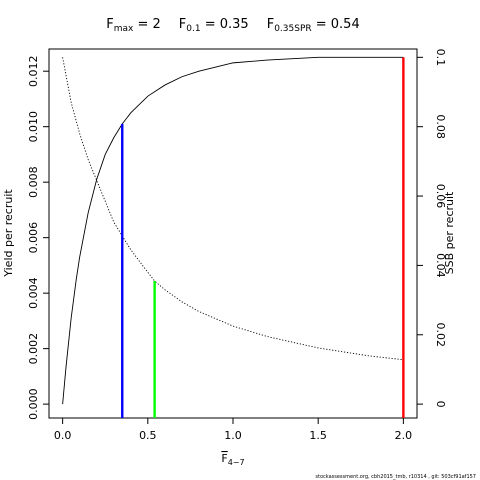 The height and width of the screenshot is (480, 480). I want to click on title-symbol-2: F, so click(270, 24).